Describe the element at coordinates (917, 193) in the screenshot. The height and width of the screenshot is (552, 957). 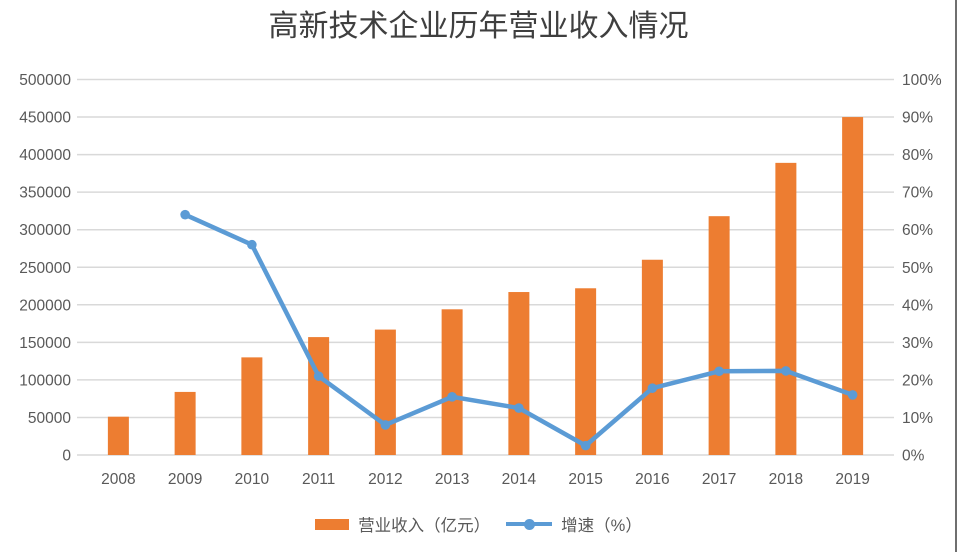
I see `right-axis-tick-label: 70%` at that location.